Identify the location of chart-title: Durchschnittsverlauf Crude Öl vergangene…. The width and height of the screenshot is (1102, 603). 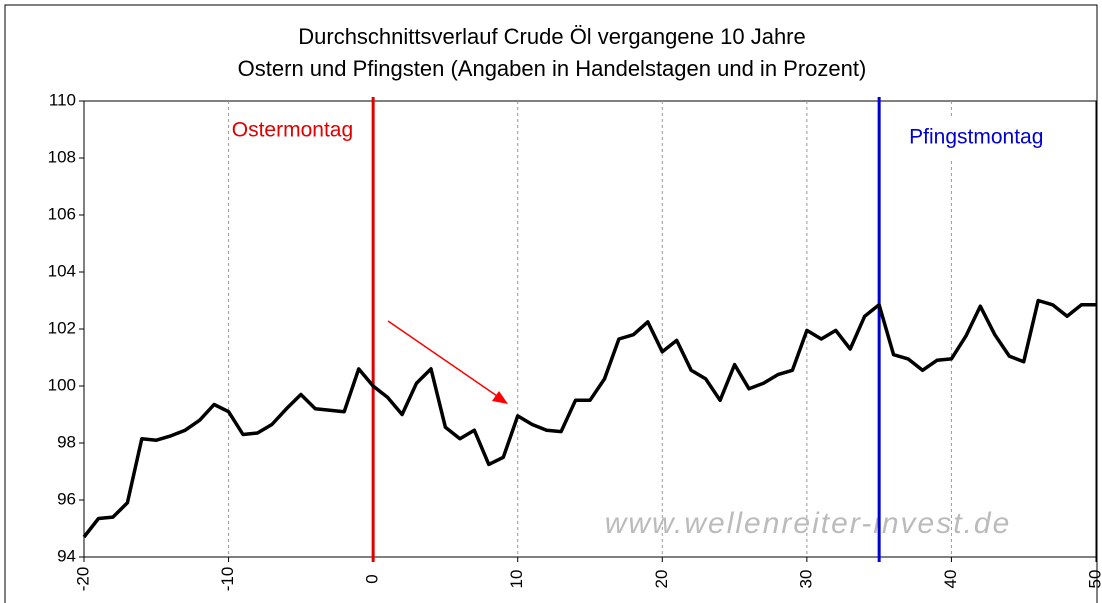
(552, 36).